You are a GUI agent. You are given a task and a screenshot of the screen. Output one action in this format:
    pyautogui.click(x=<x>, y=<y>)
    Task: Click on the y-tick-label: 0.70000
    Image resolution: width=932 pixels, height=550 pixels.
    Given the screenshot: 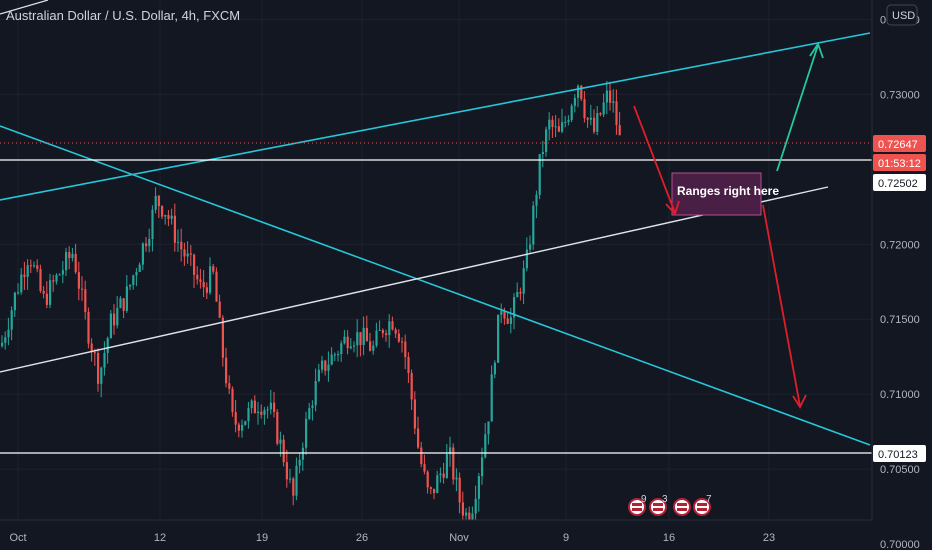 What is the action you would take?
    pyautogui.click(x=900, y=544)
    